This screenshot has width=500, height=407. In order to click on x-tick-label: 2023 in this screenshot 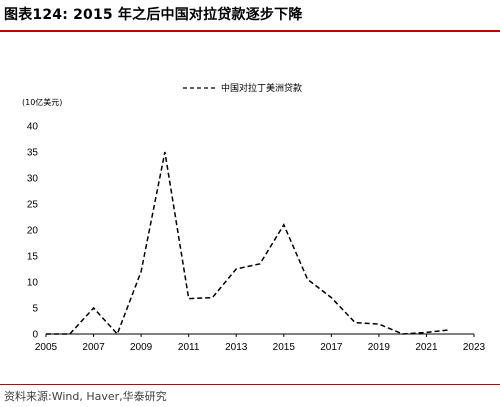, I will do `click(474, 347)`.